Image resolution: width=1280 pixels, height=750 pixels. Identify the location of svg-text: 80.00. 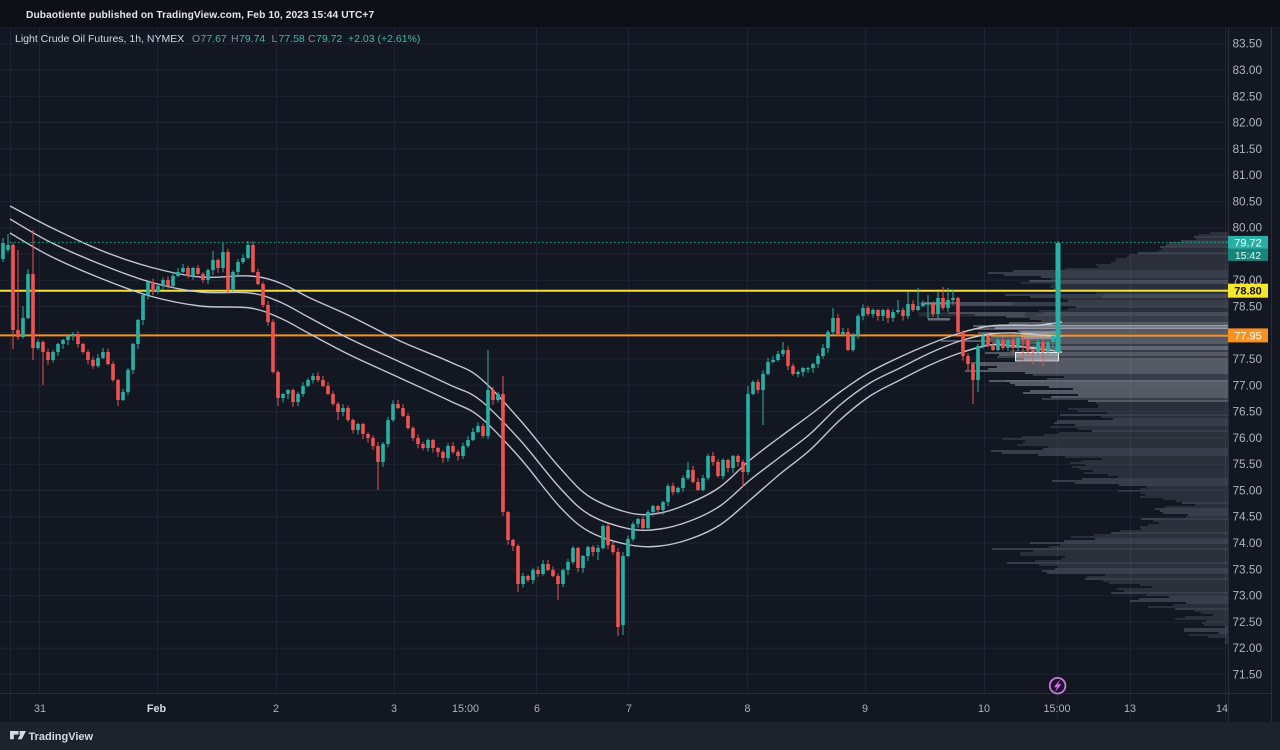
(1248, 228).